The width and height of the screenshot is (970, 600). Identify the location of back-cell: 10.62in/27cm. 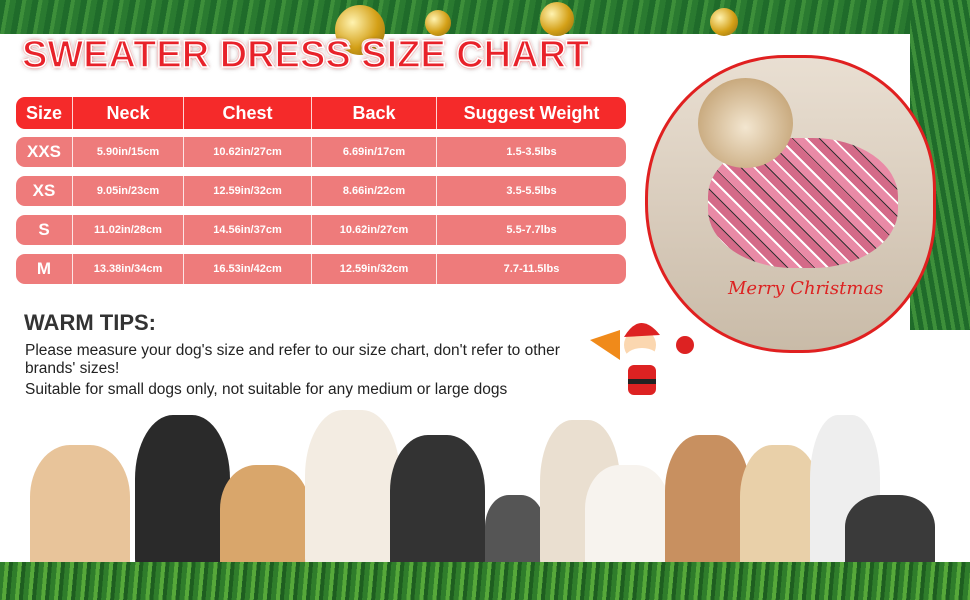
(374, 230).